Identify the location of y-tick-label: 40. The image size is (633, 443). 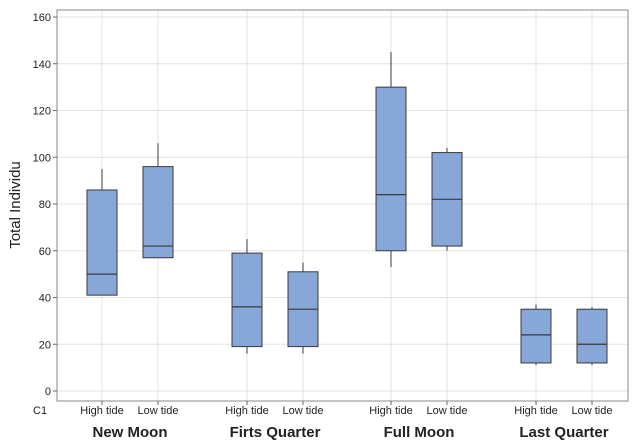
(45, 299).